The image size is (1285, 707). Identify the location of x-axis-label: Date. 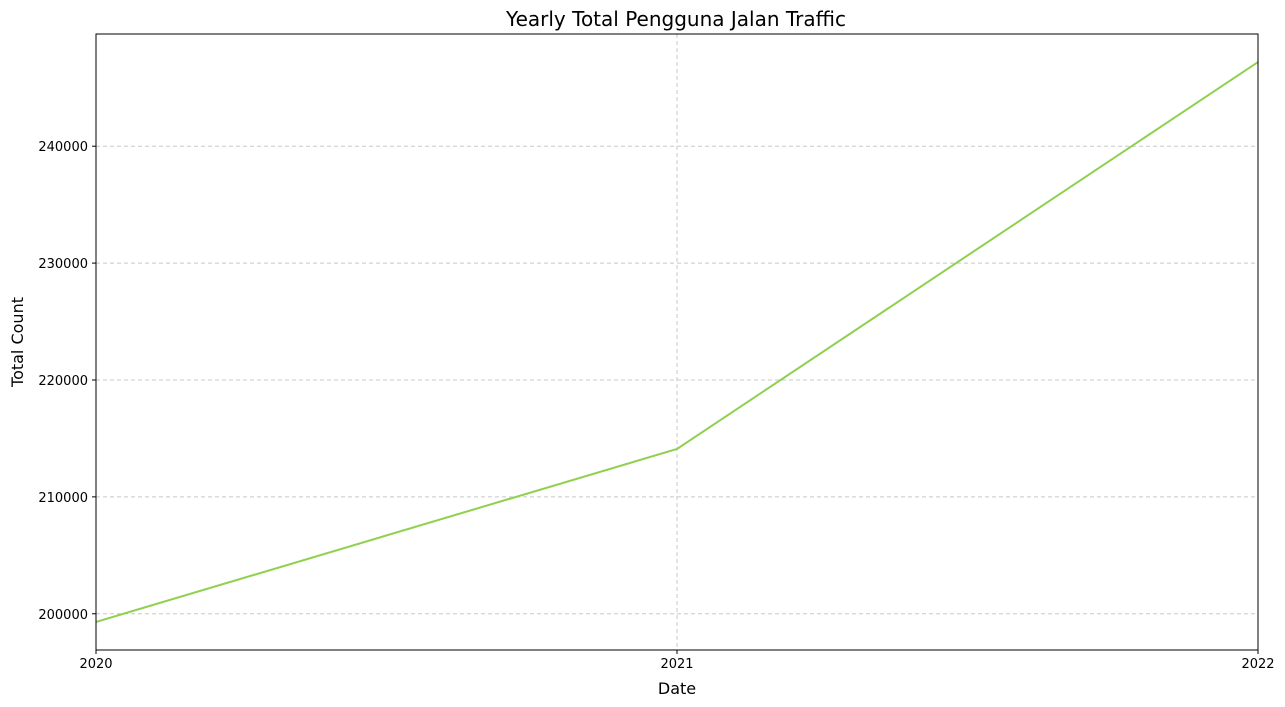
(677, 688).